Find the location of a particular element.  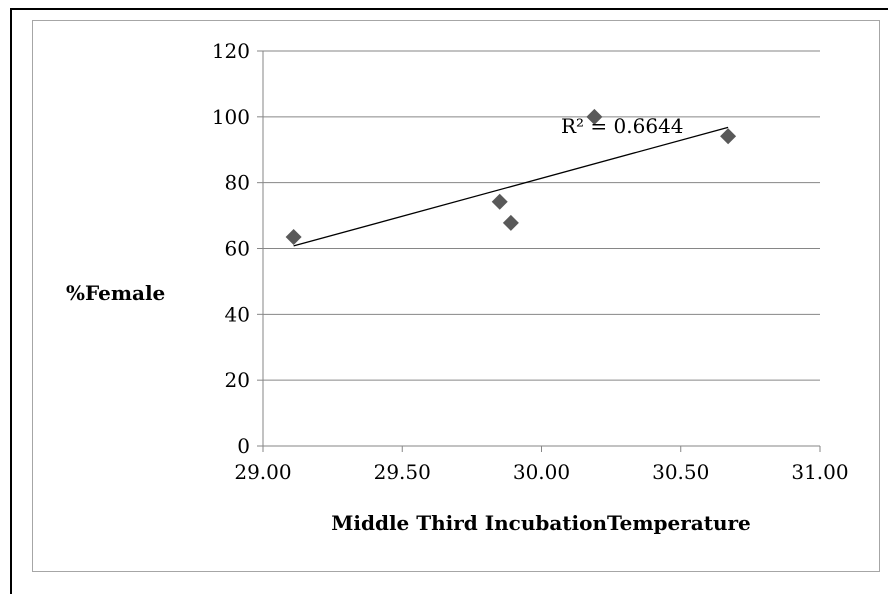

trendline-group is located at coordinates (511, 186).